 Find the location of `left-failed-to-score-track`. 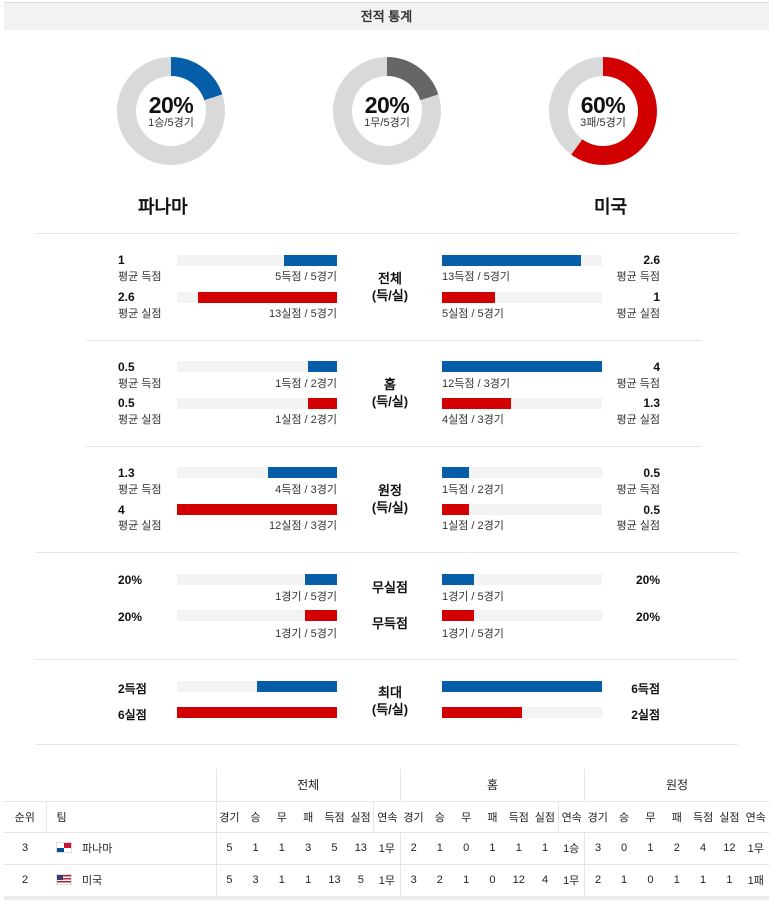

left-failed-to-score-track is located at coordinates (257, 615).